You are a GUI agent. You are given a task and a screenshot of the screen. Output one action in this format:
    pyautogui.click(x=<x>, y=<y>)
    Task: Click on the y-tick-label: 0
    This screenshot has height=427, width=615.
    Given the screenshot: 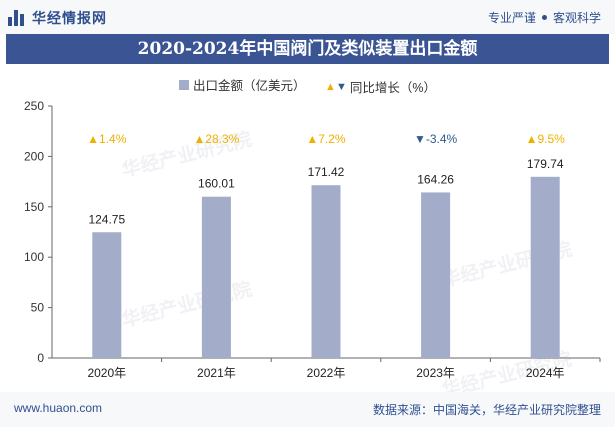 What is the action you would take?
    pyautogui.click(x=40, y=358)
    